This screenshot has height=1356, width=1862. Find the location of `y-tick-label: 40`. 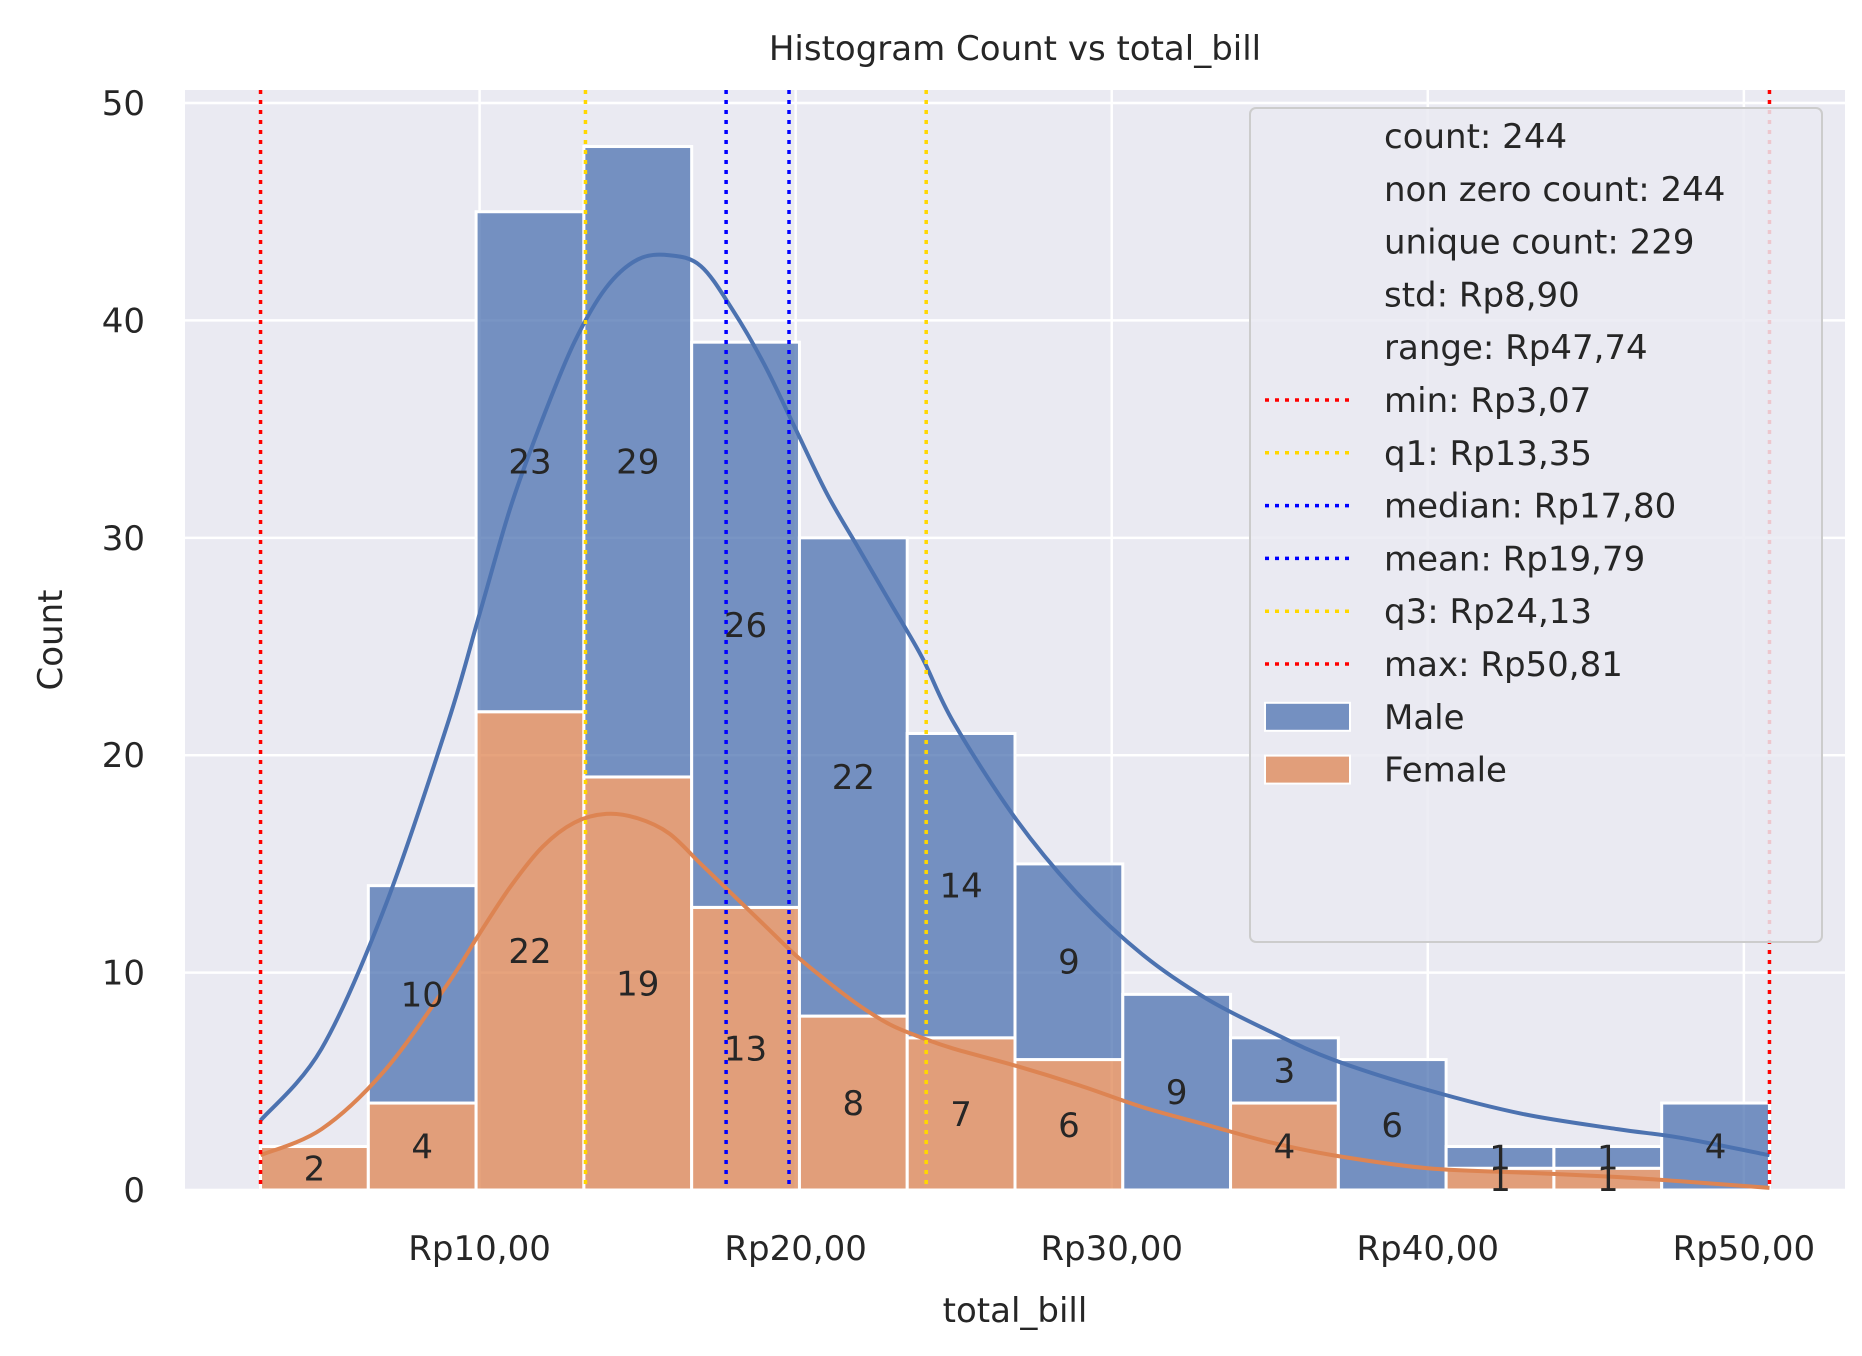

y-tick-label: 40 is located at coordinates (123, 321).